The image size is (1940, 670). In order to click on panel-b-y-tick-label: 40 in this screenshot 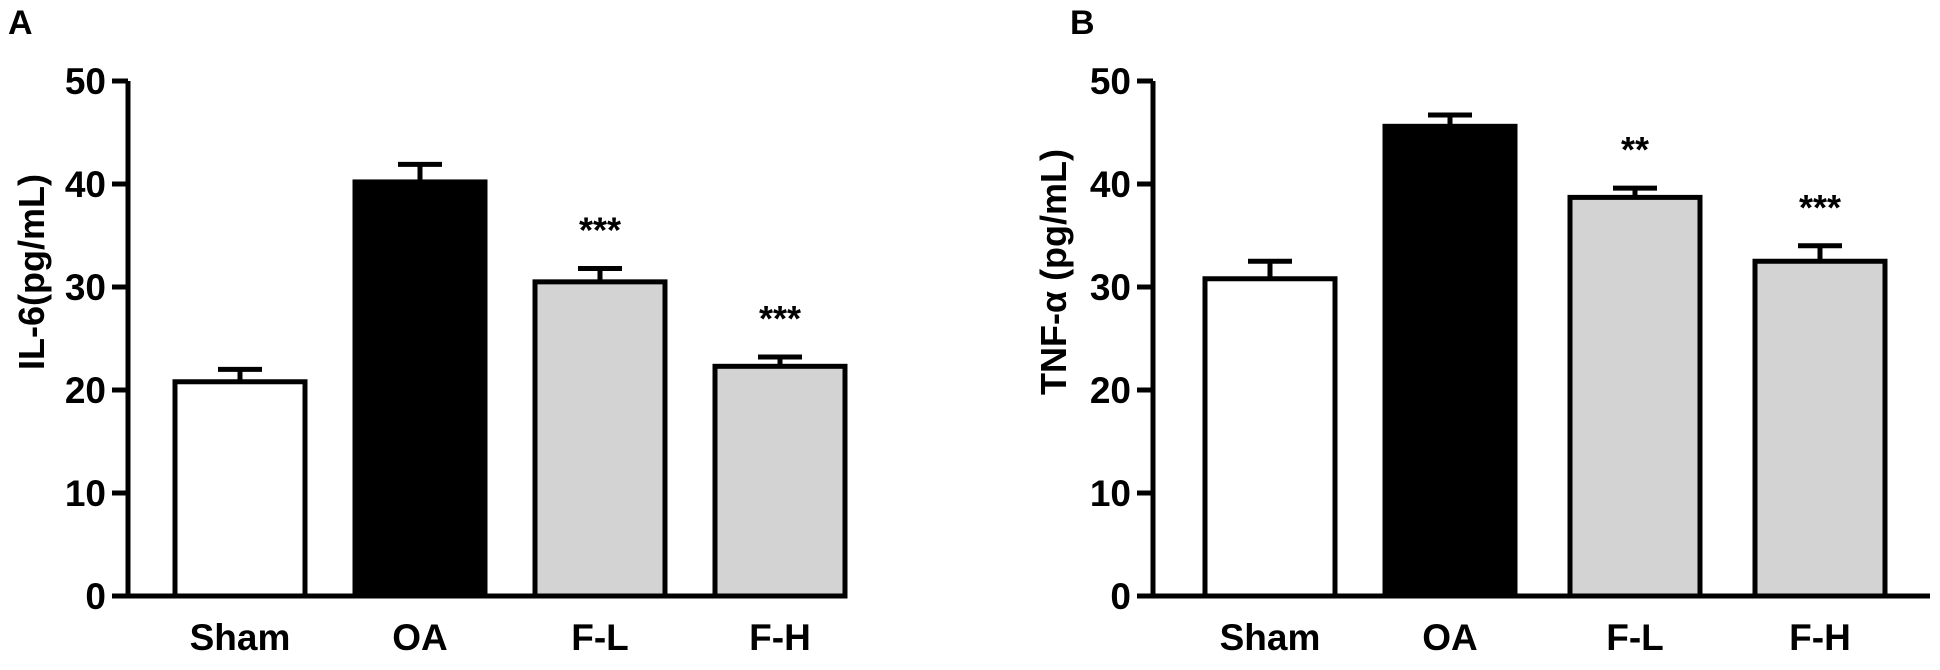, I will do `click(1110, 184)`.